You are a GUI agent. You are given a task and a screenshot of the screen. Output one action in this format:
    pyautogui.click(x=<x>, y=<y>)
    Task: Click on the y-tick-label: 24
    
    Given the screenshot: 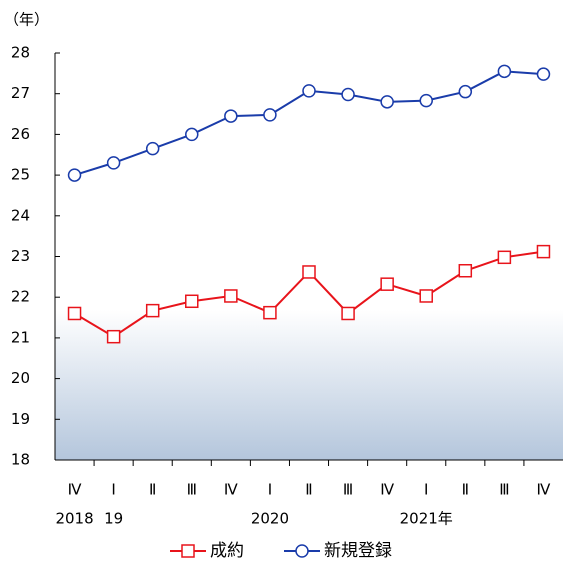 What is the action you would take?
    pyautogui.click(x=20, y=215)
    